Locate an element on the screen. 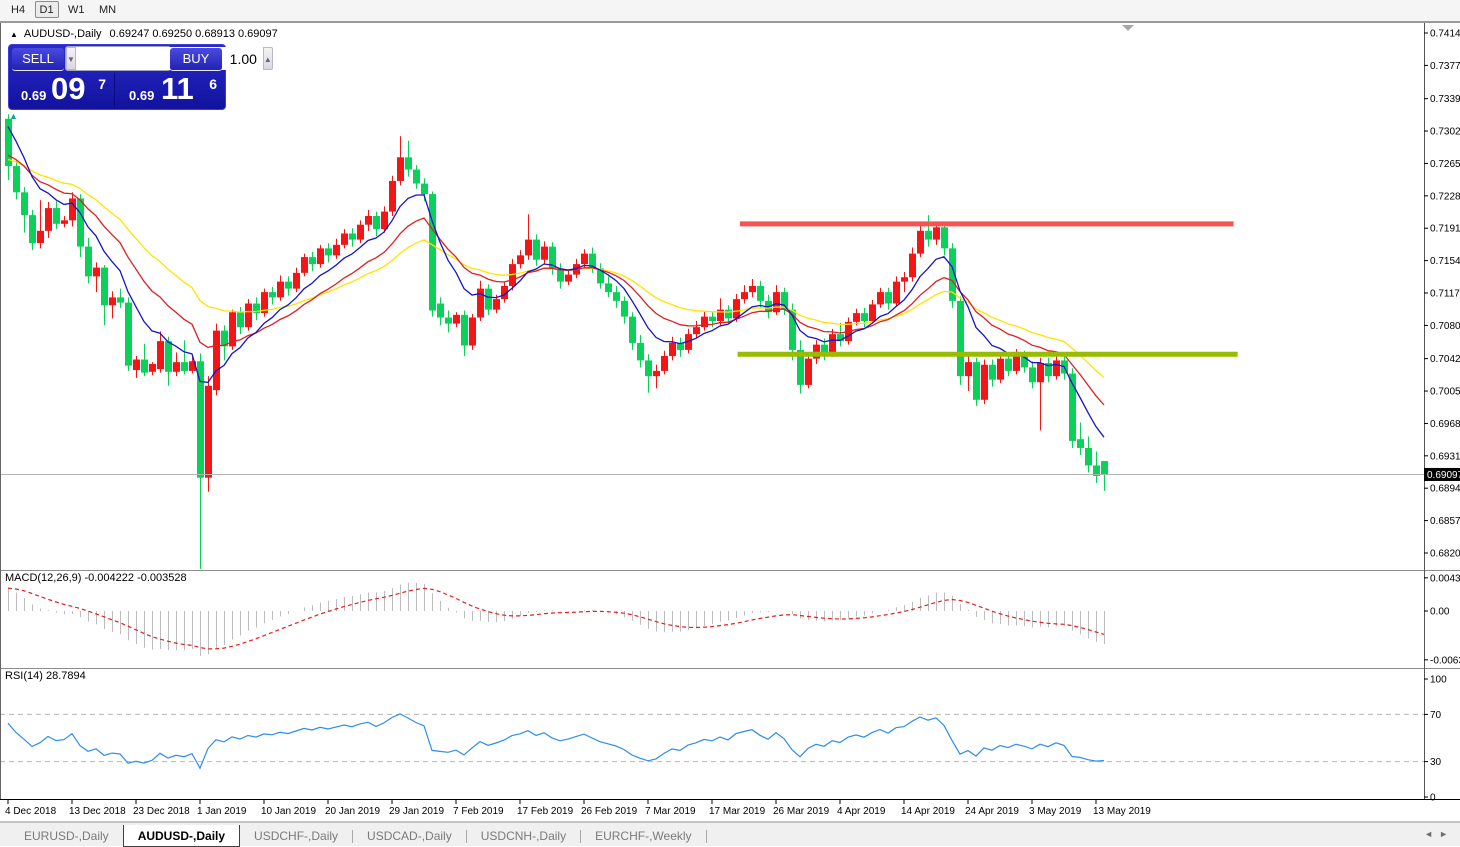 This screenshot has height=847, width=1460. svg-text: 0 is located at coordinates (1433, 798).